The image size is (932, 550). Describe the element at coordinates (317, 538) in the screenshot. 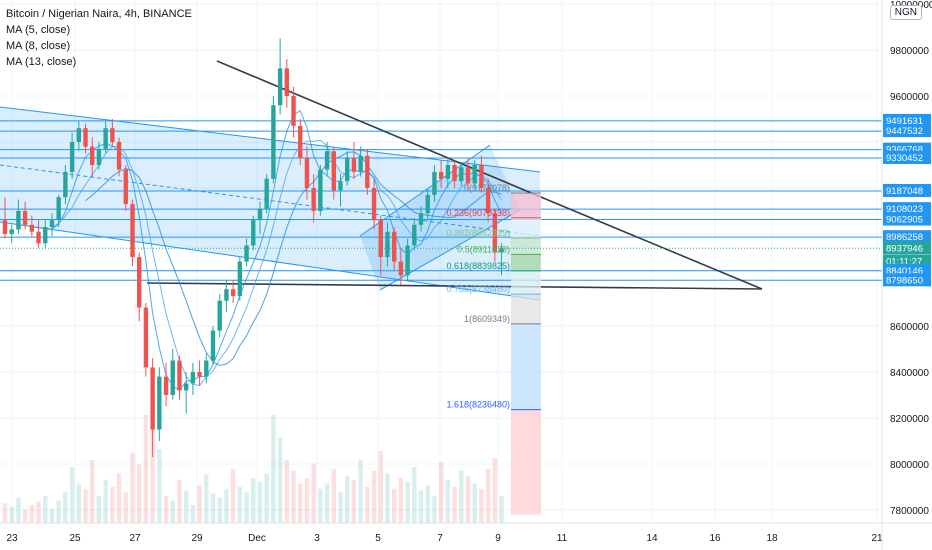

I see `x-tick-label: 3` at that location.